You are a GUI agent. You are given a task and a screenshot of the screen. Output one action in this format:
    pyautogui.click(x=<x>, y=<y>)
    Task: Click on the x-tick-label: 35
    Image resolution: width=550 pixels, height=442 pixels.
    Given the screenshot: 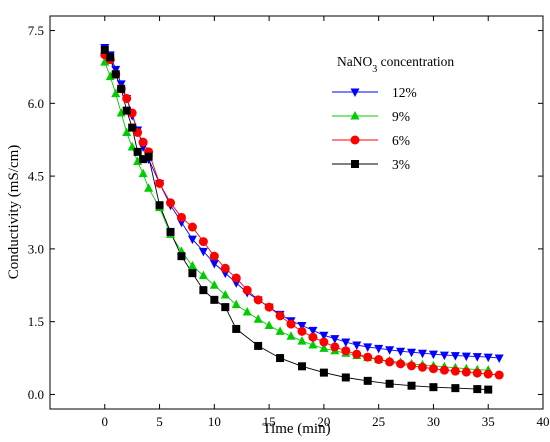 What is the action you would take?
    pyautogui.click(x=488, y=421)
    